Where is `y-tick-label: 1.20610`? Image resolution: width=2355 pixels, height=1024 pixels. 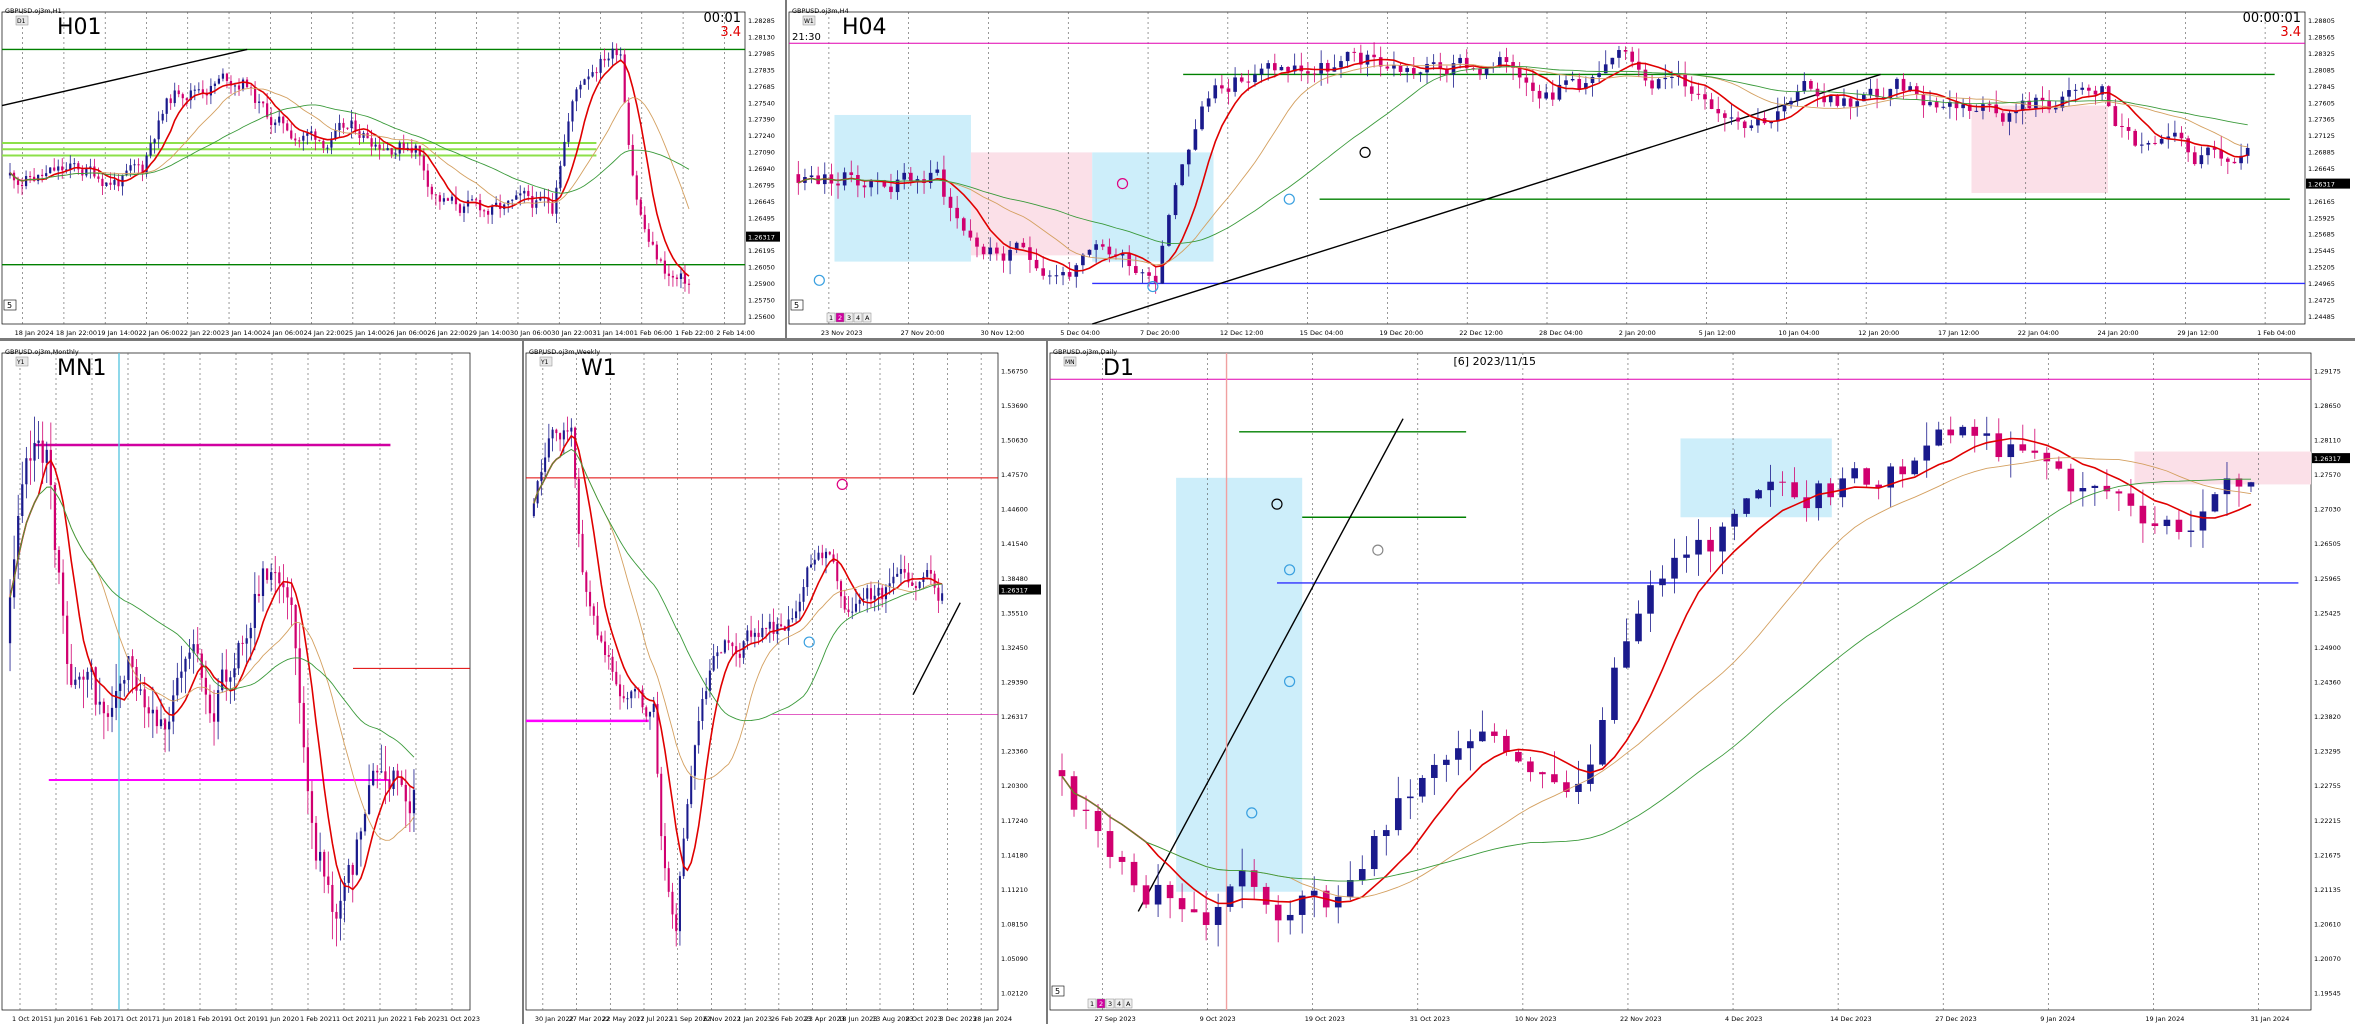
y-tick-label: 1.20610 is located at coordinates (2327, 925).